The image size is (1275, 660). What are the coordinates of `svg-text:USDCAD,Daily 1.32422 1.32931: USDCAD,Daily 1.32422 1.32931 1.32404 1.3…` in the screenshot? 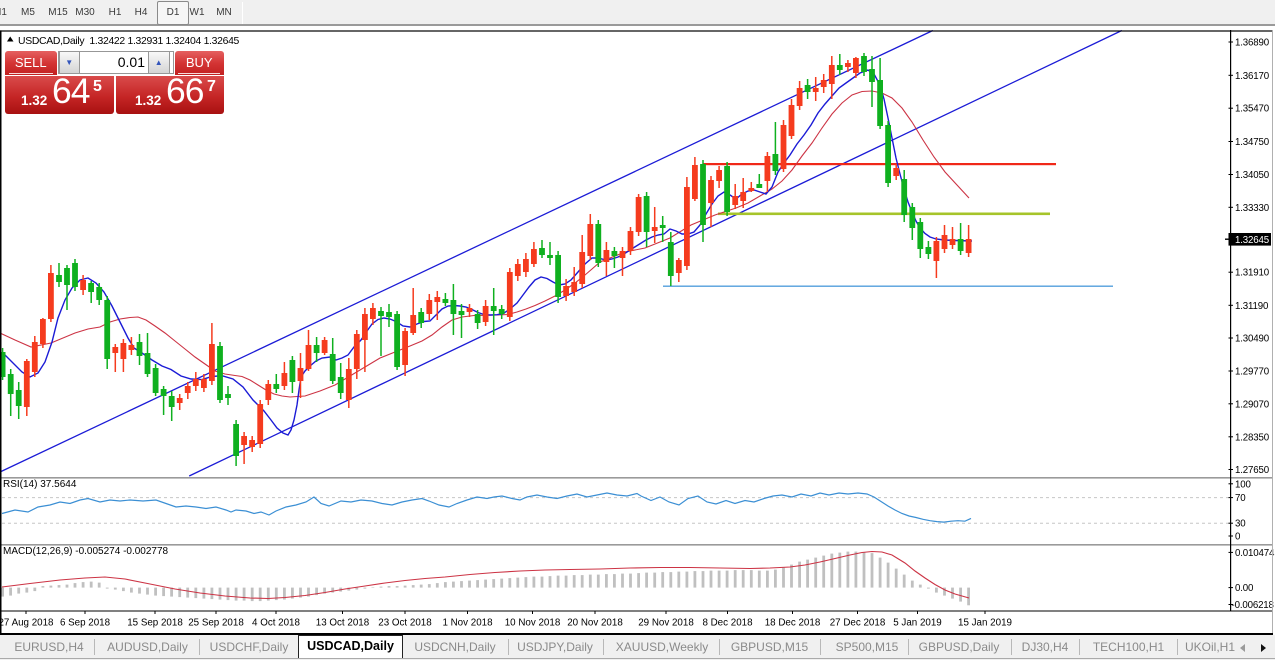 It's located at (129, 41).